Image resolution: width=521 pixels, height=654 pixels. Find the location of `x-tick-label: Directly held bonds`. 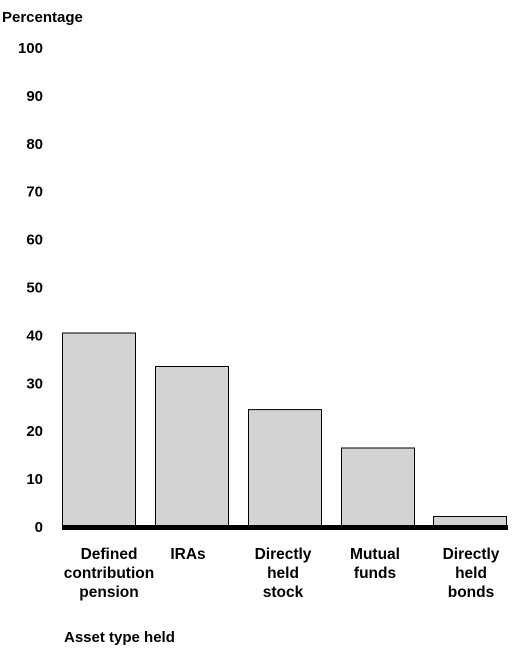

x-tick-label: Directly held bonds is located at coordinates (471, 573).